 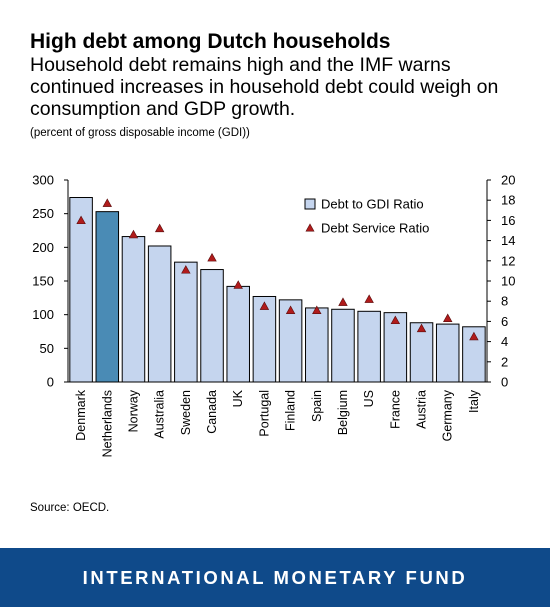 What do you see at coordinates (372, 204) in the screenshot?
I see `legend-label-debt-gdi: Debt to GDI Ratio` at bounding box center [372, 204].